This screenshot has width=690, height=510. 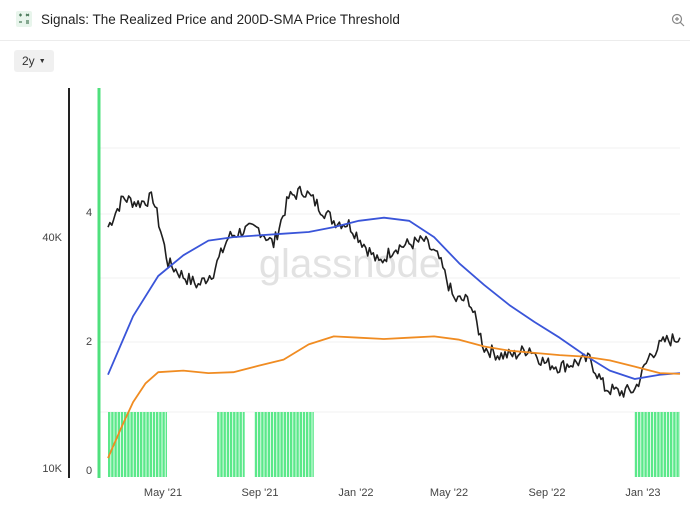 What do you see at coordinates (678, 20) in the screenshot?
I see `zoom-in-icon` at bounding box center [678, 20].